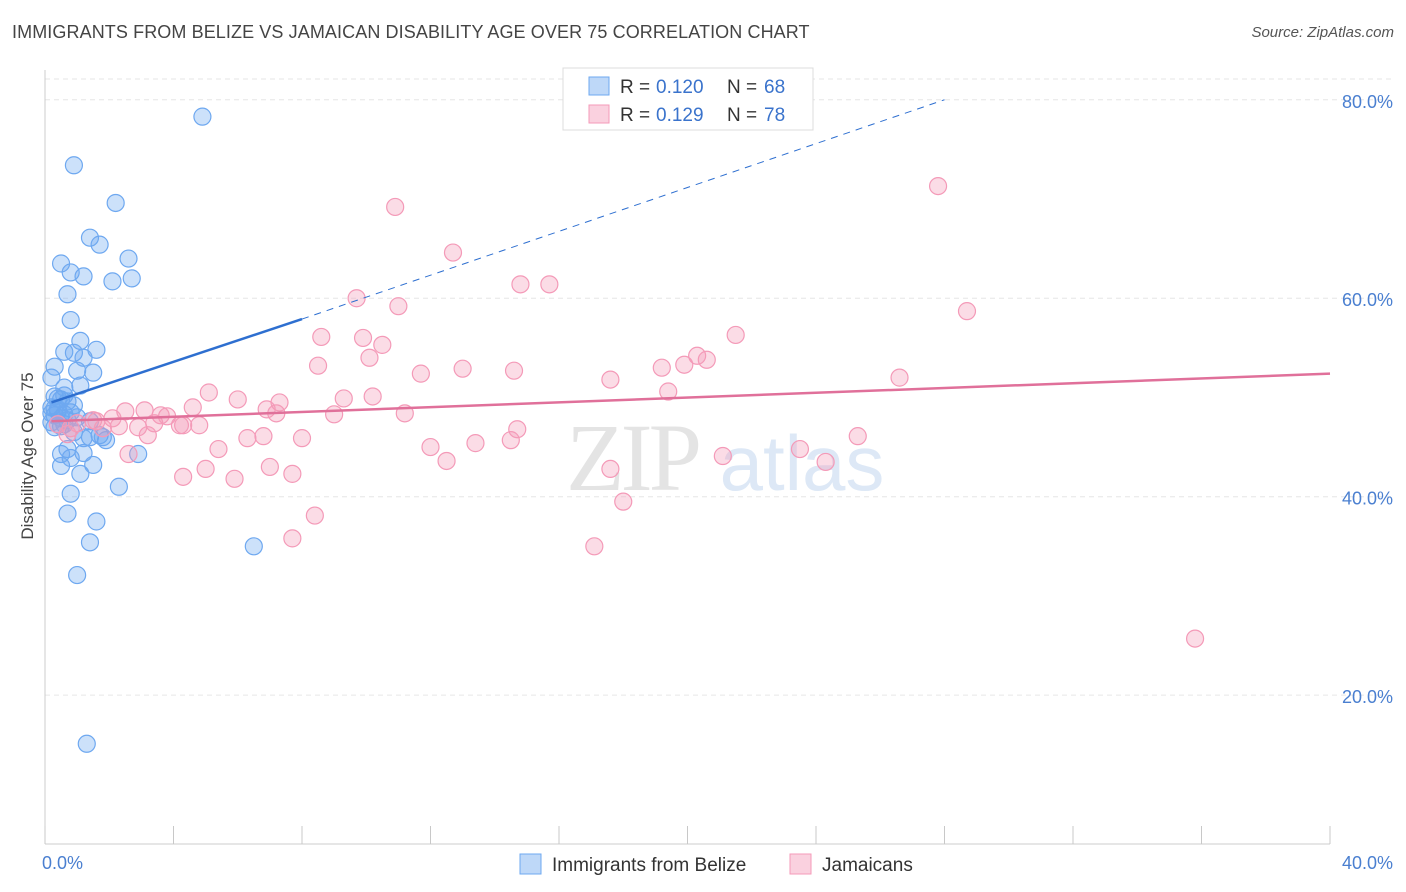 Image resolution: width=1406 pixels, height=892 pixels. I want to click on legend-r-value: 0.129, so click(680, 115).